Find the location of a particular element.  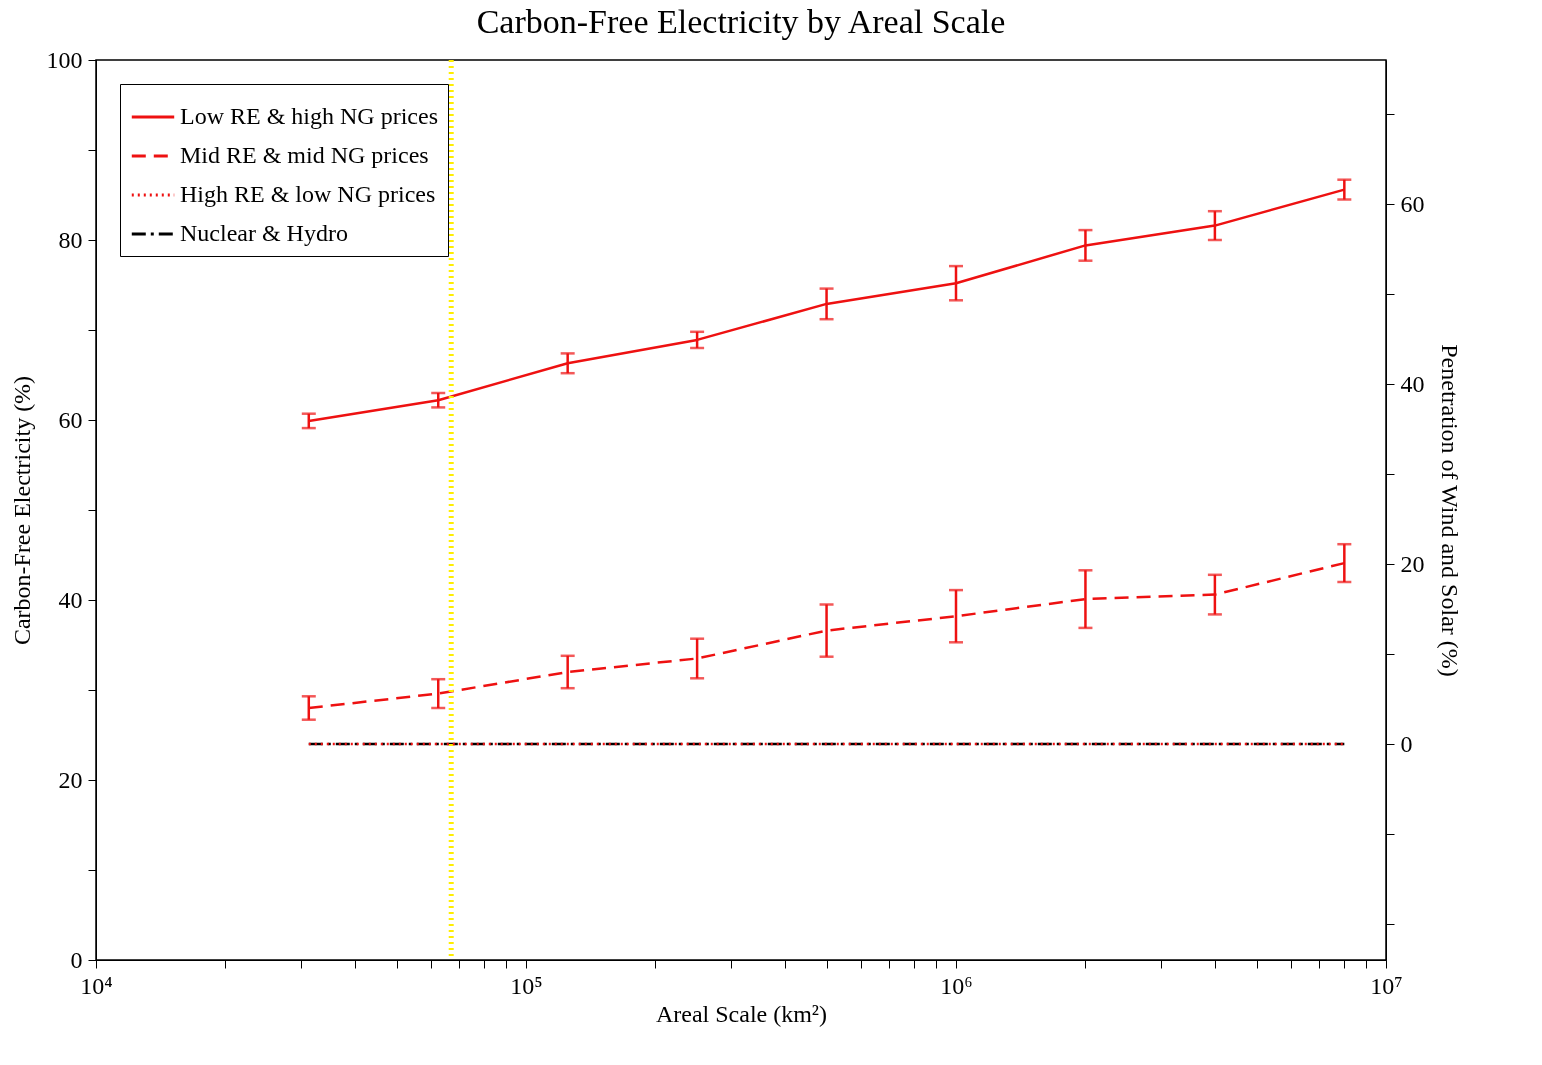

x-tick-label: 10⁷ is located at coordinates (1386, 985).